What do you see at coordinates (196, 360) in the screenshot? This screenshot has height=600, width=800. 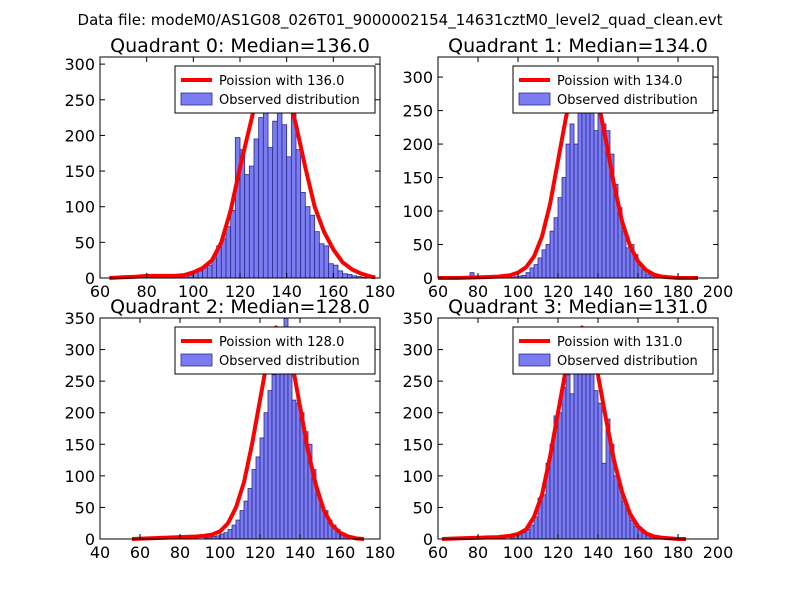 I see `legend-bar-swatch` at bounding box center [196, 360].